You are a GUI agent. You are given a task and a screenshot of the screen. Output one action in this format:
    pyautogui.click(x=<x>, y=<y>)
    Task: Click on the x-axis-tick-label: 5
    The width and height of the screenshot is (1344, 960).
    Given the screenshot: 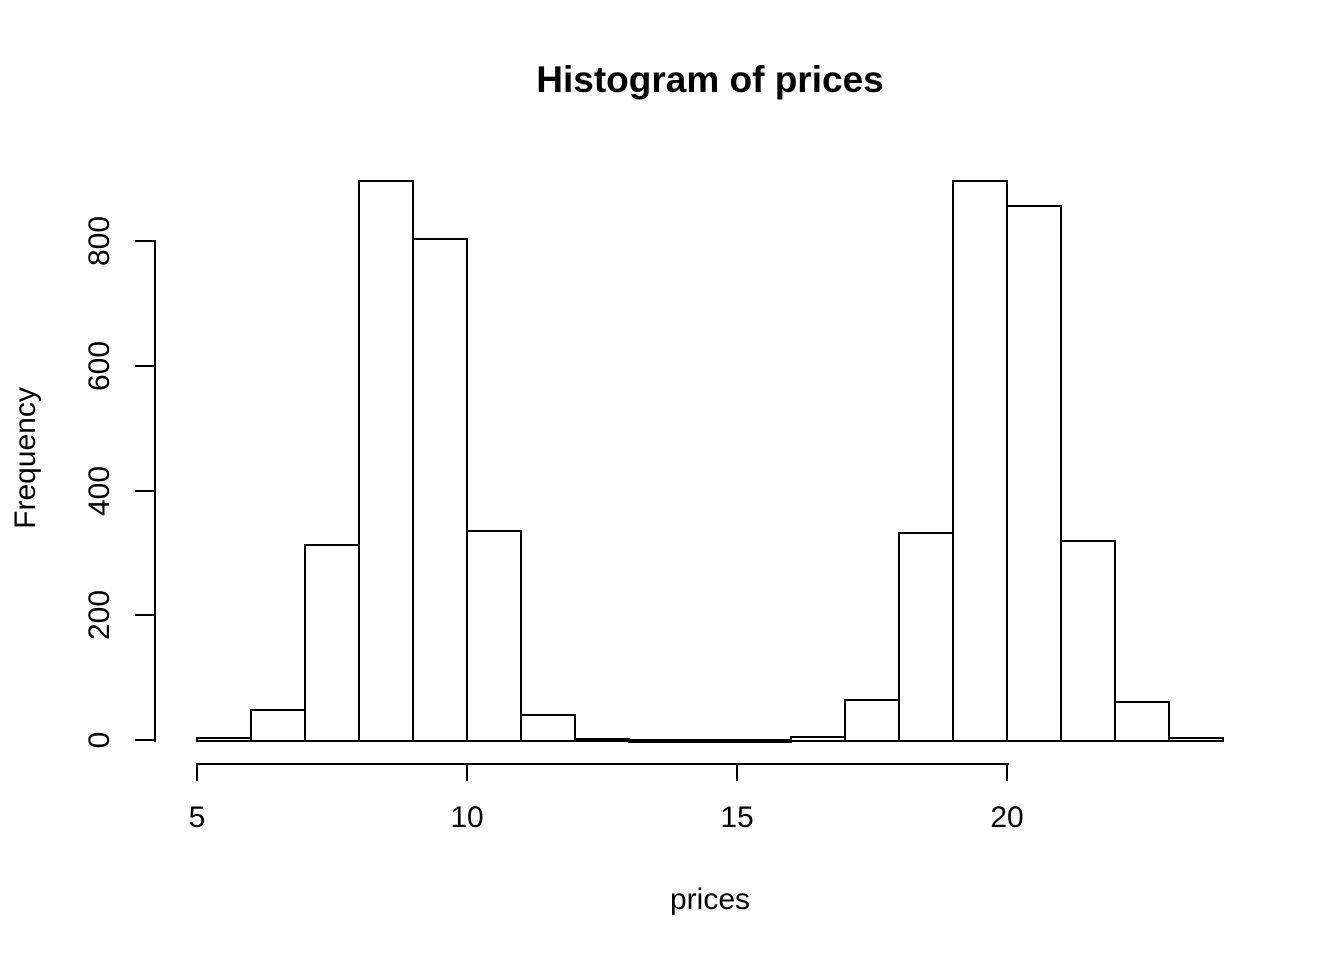 What is the action you would take?
    pyautogui.click(x=197, y=817)
    